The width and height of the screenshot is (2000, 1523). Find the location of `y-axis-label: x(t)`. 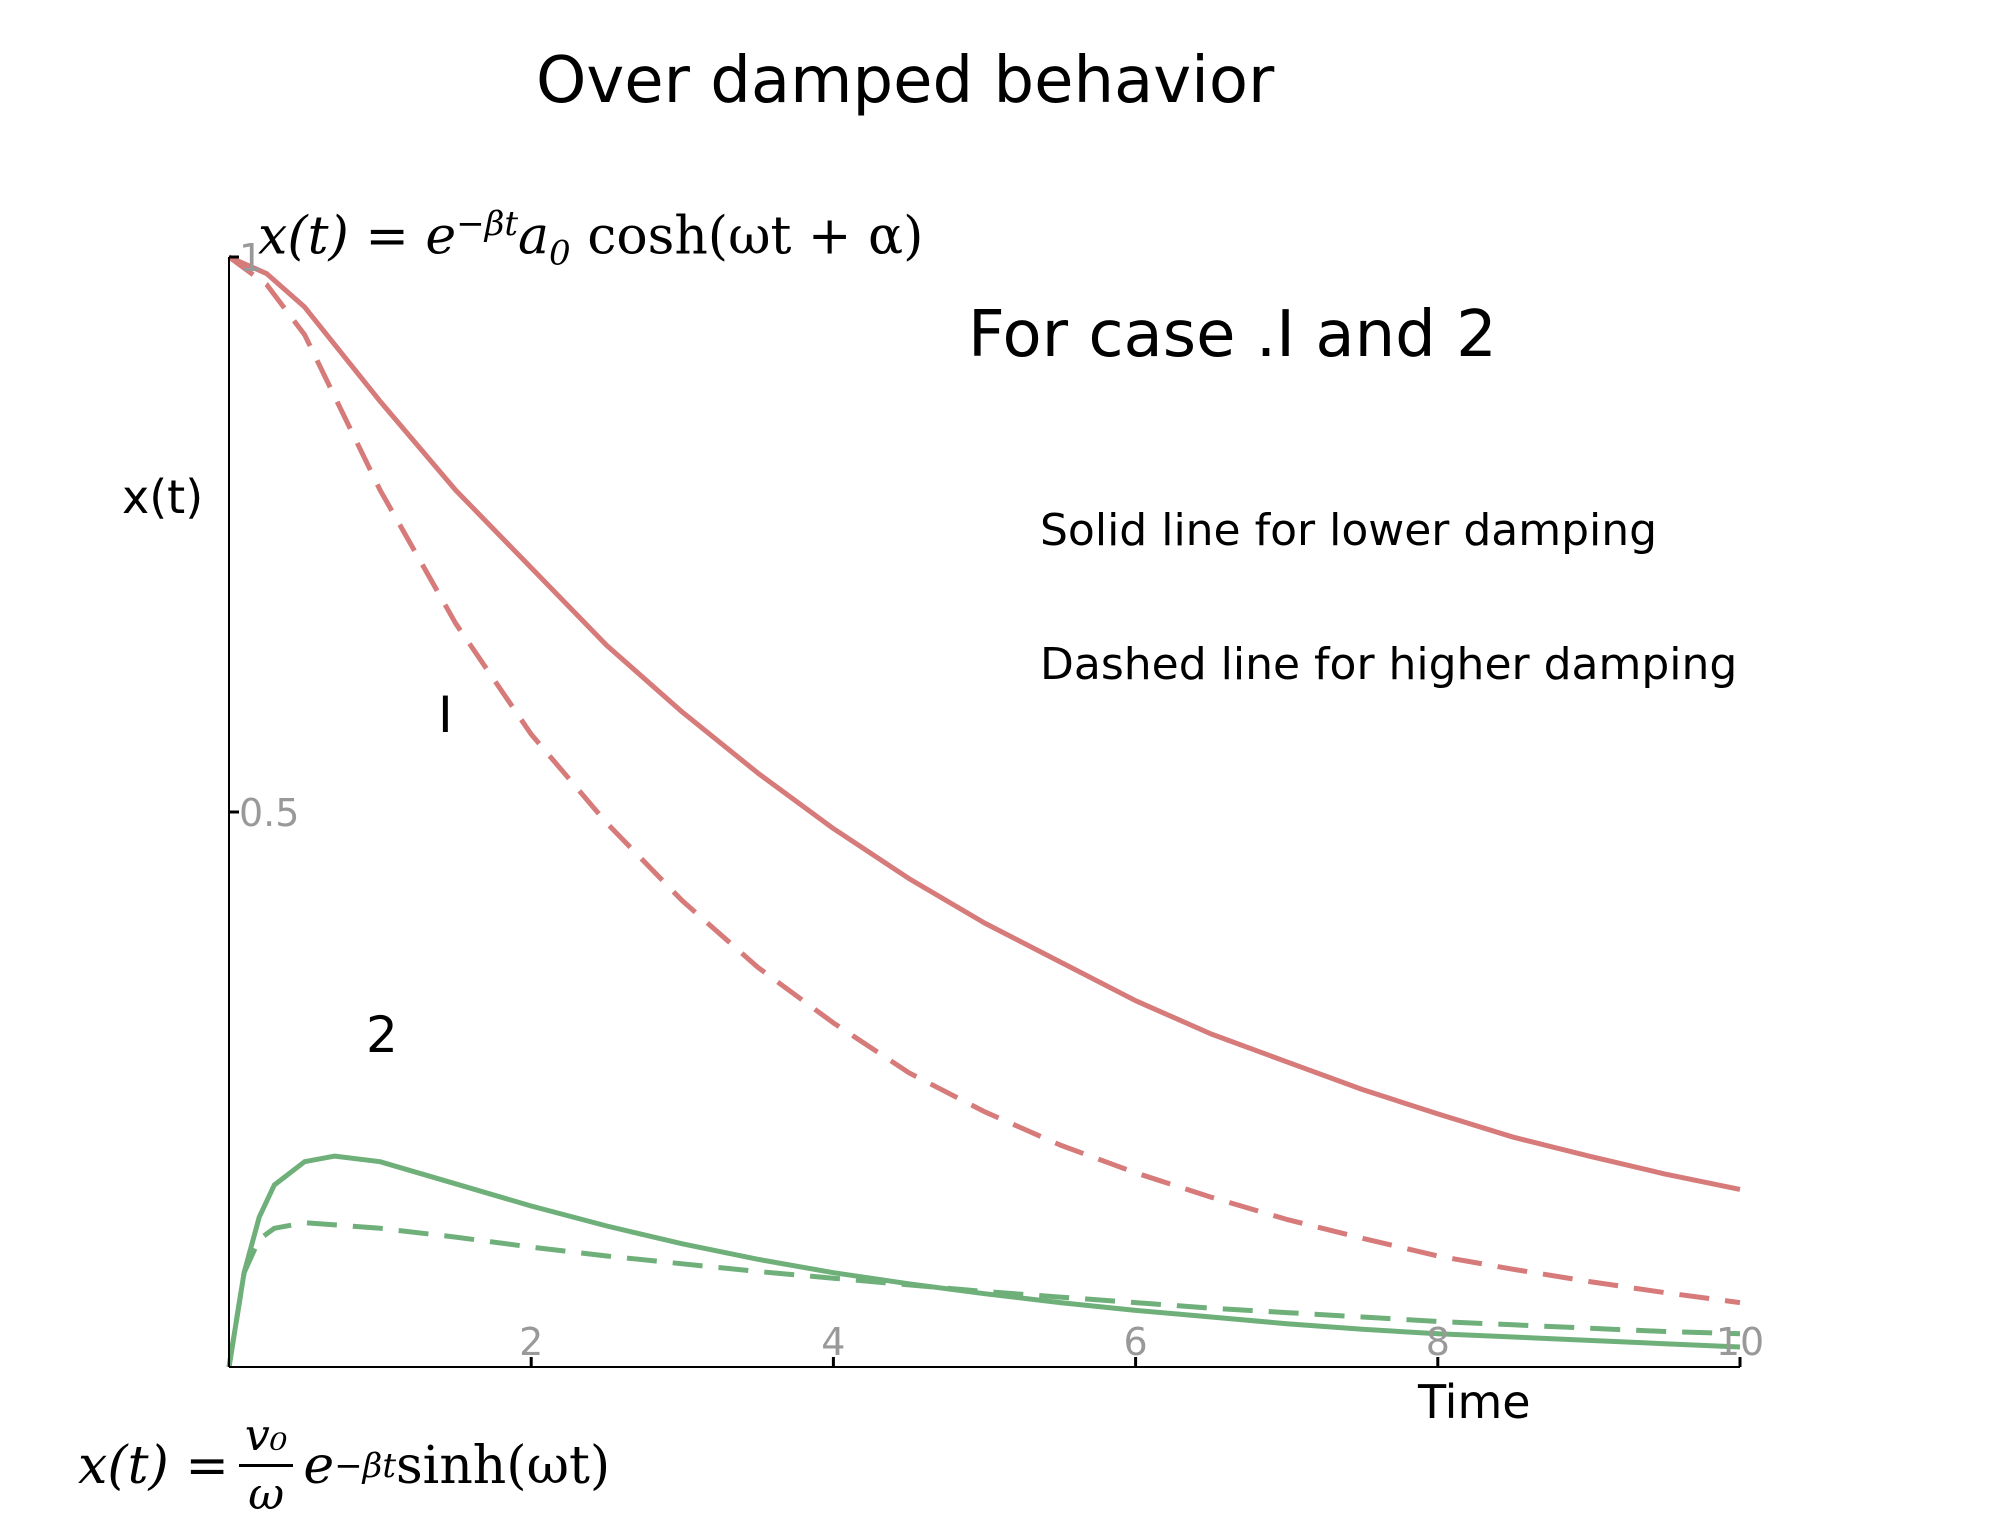

y-axis-label: x(t) is located at coordinates (163, 497).